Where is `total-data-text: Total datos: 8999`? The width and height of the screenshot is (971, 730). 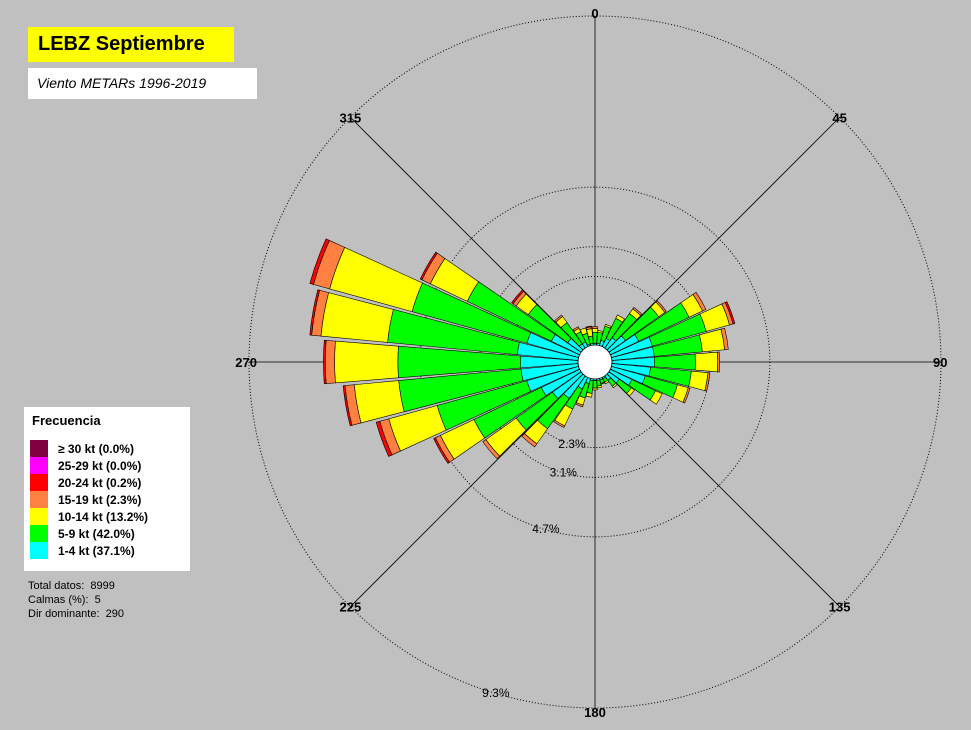
total-data-text: Total datos: 8999 is located at coordinates (71, 586).